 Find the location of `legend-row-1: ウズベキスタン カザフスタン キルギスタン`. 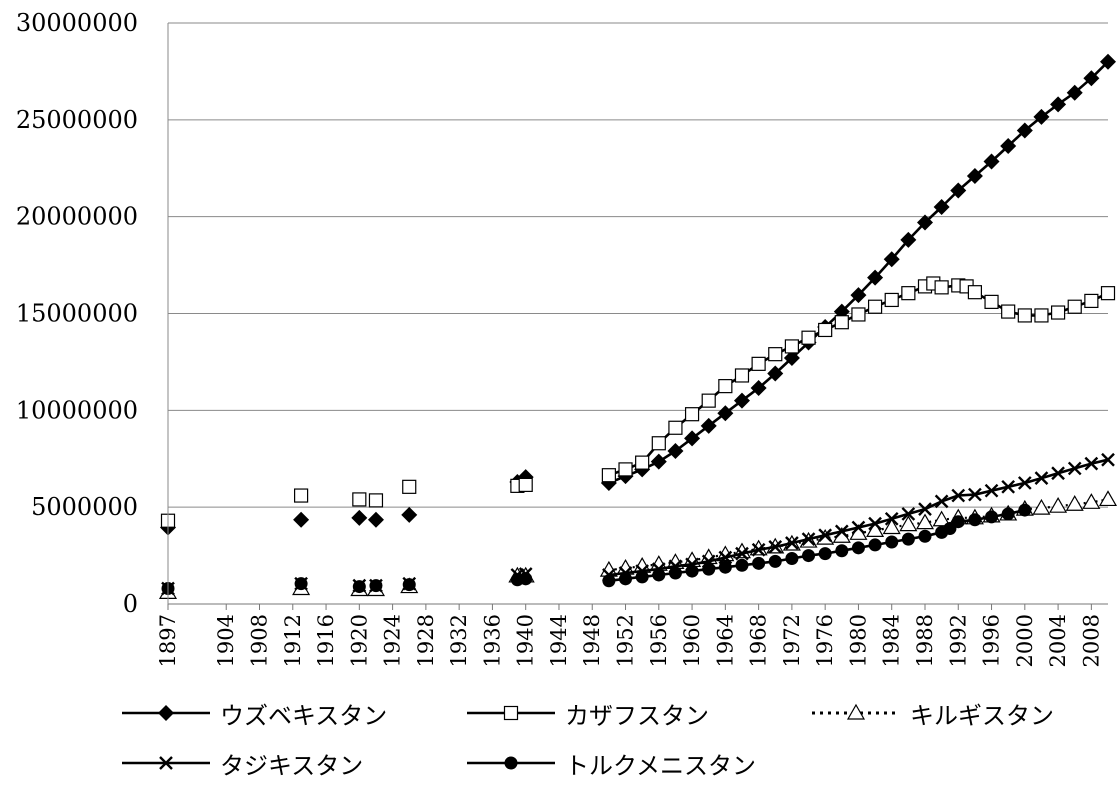

legend-row-1: ウズベキスタン カザフスタン キルギスタン is located at coordinates (608, 713).